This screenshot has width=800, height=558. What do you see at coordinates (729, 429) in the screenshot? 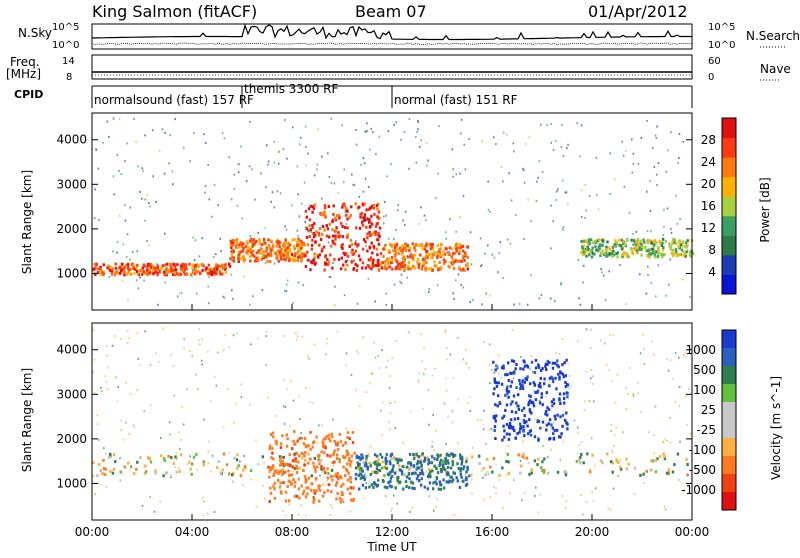
I see `velocity-colorbar-swatch` at bounding box center [729, 429].